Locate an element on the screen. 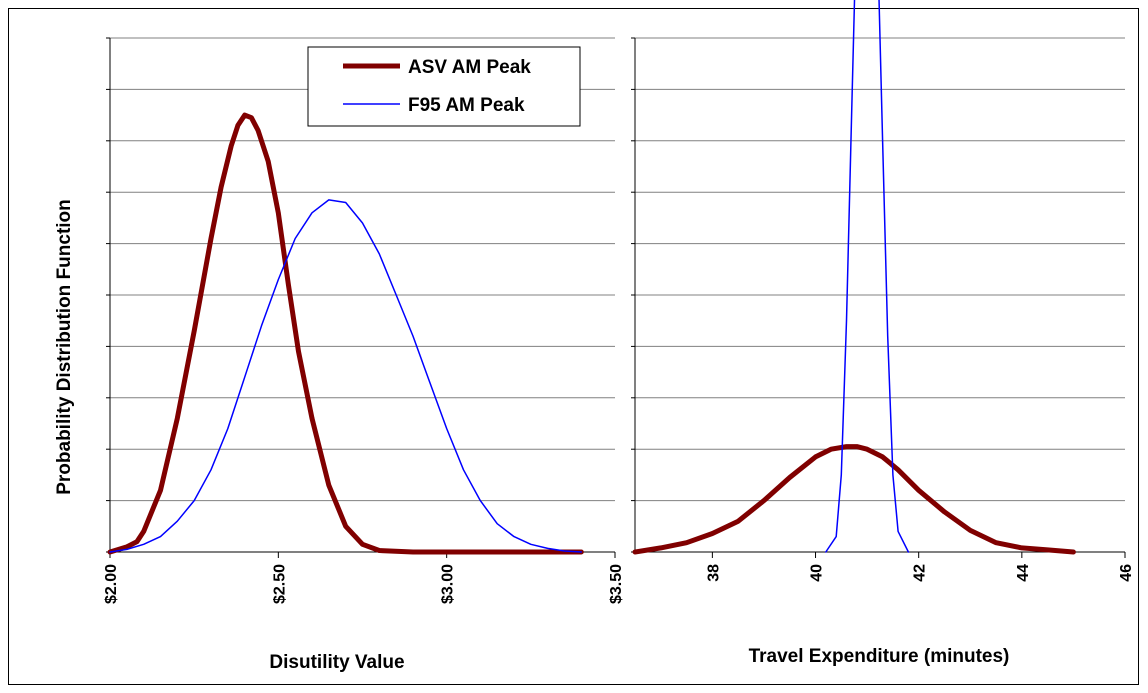  right-x-tick-label: 46 is located at coordinates (1126, 573).